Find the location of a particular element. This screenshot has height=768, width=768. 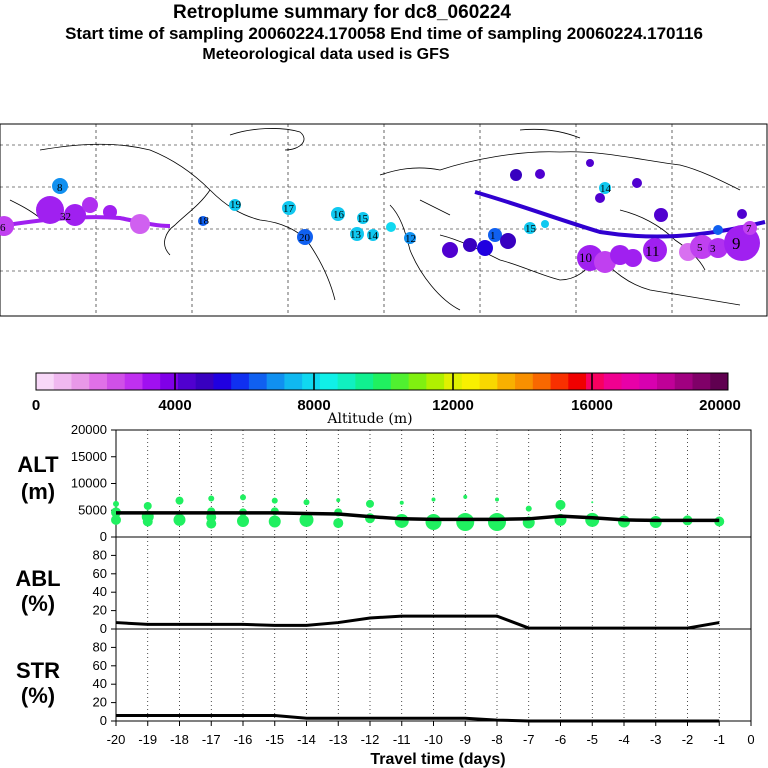

x-tick-label: -11 is located at coordinates (402, 739).